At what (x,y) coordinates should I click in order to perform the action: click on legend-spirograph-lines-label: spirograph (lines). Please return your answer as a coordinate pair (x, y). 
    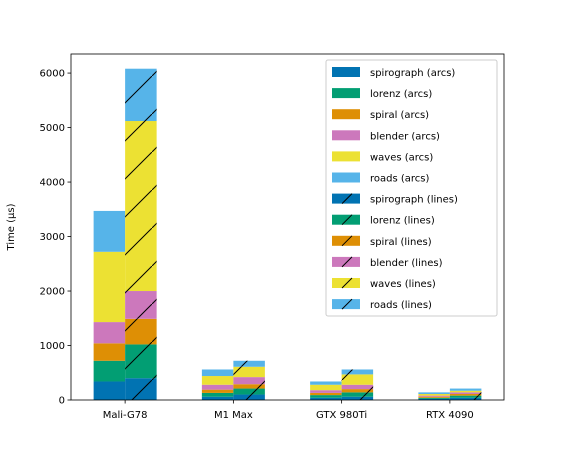
    Looking at the image, I should click on (414, 200).